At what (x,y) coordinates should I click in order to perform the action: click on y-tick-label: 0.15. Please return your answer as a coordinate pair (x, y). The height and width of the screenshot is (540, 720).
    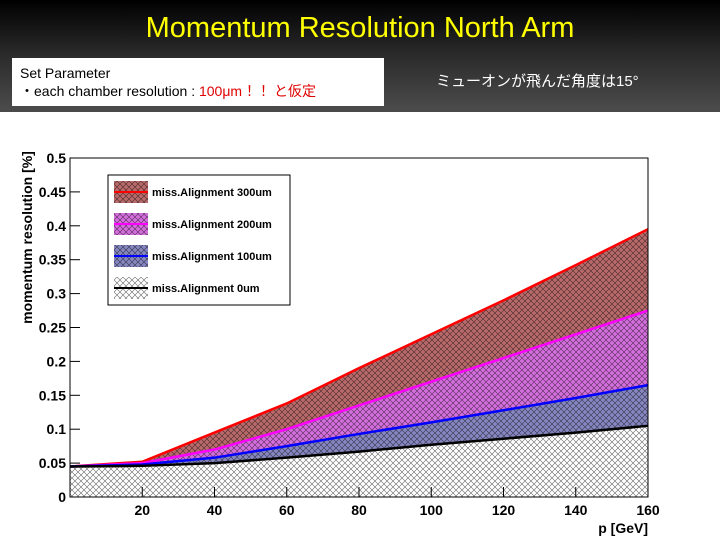
    Looking at the image, I should click on (52, 395).